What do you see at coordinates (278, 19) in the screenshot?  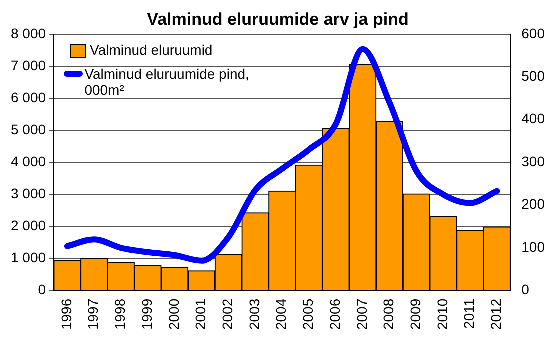 I see `chart-title: Valminud eluruumide arv ja pind` at bounding box center [278, 19].